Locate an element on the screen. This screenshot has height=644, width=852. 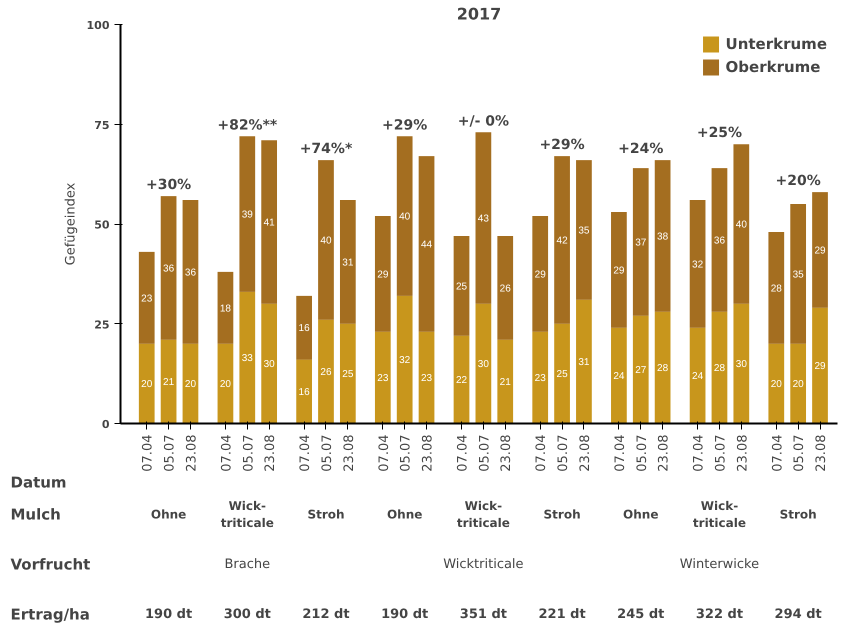
annotation: +30% is located at coordinates (169, 185).